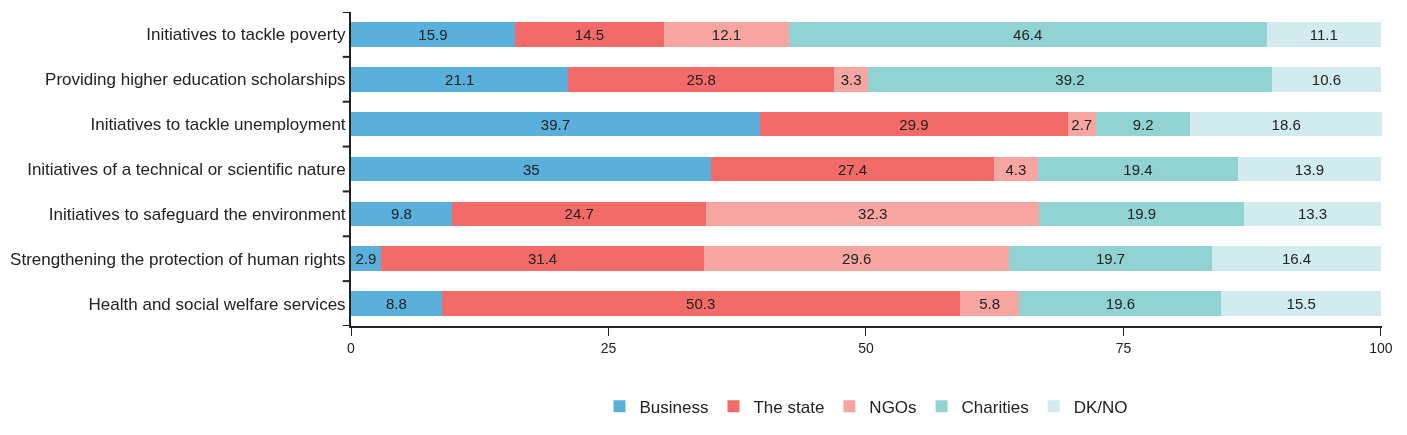 The image size is (1407, 435). I want to click on data-label: 19.9, so click(1141, 214).